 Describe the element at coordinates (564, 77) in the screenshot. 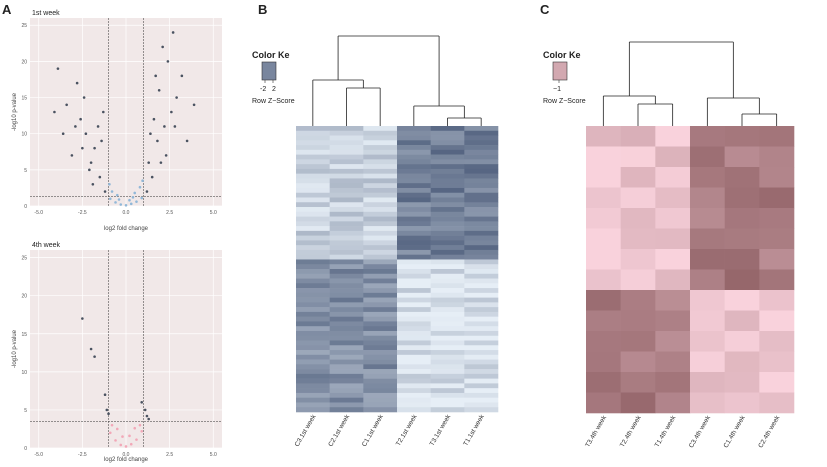

I see `color-key-c: Color Ke −1 Row Z−Score` at that location.